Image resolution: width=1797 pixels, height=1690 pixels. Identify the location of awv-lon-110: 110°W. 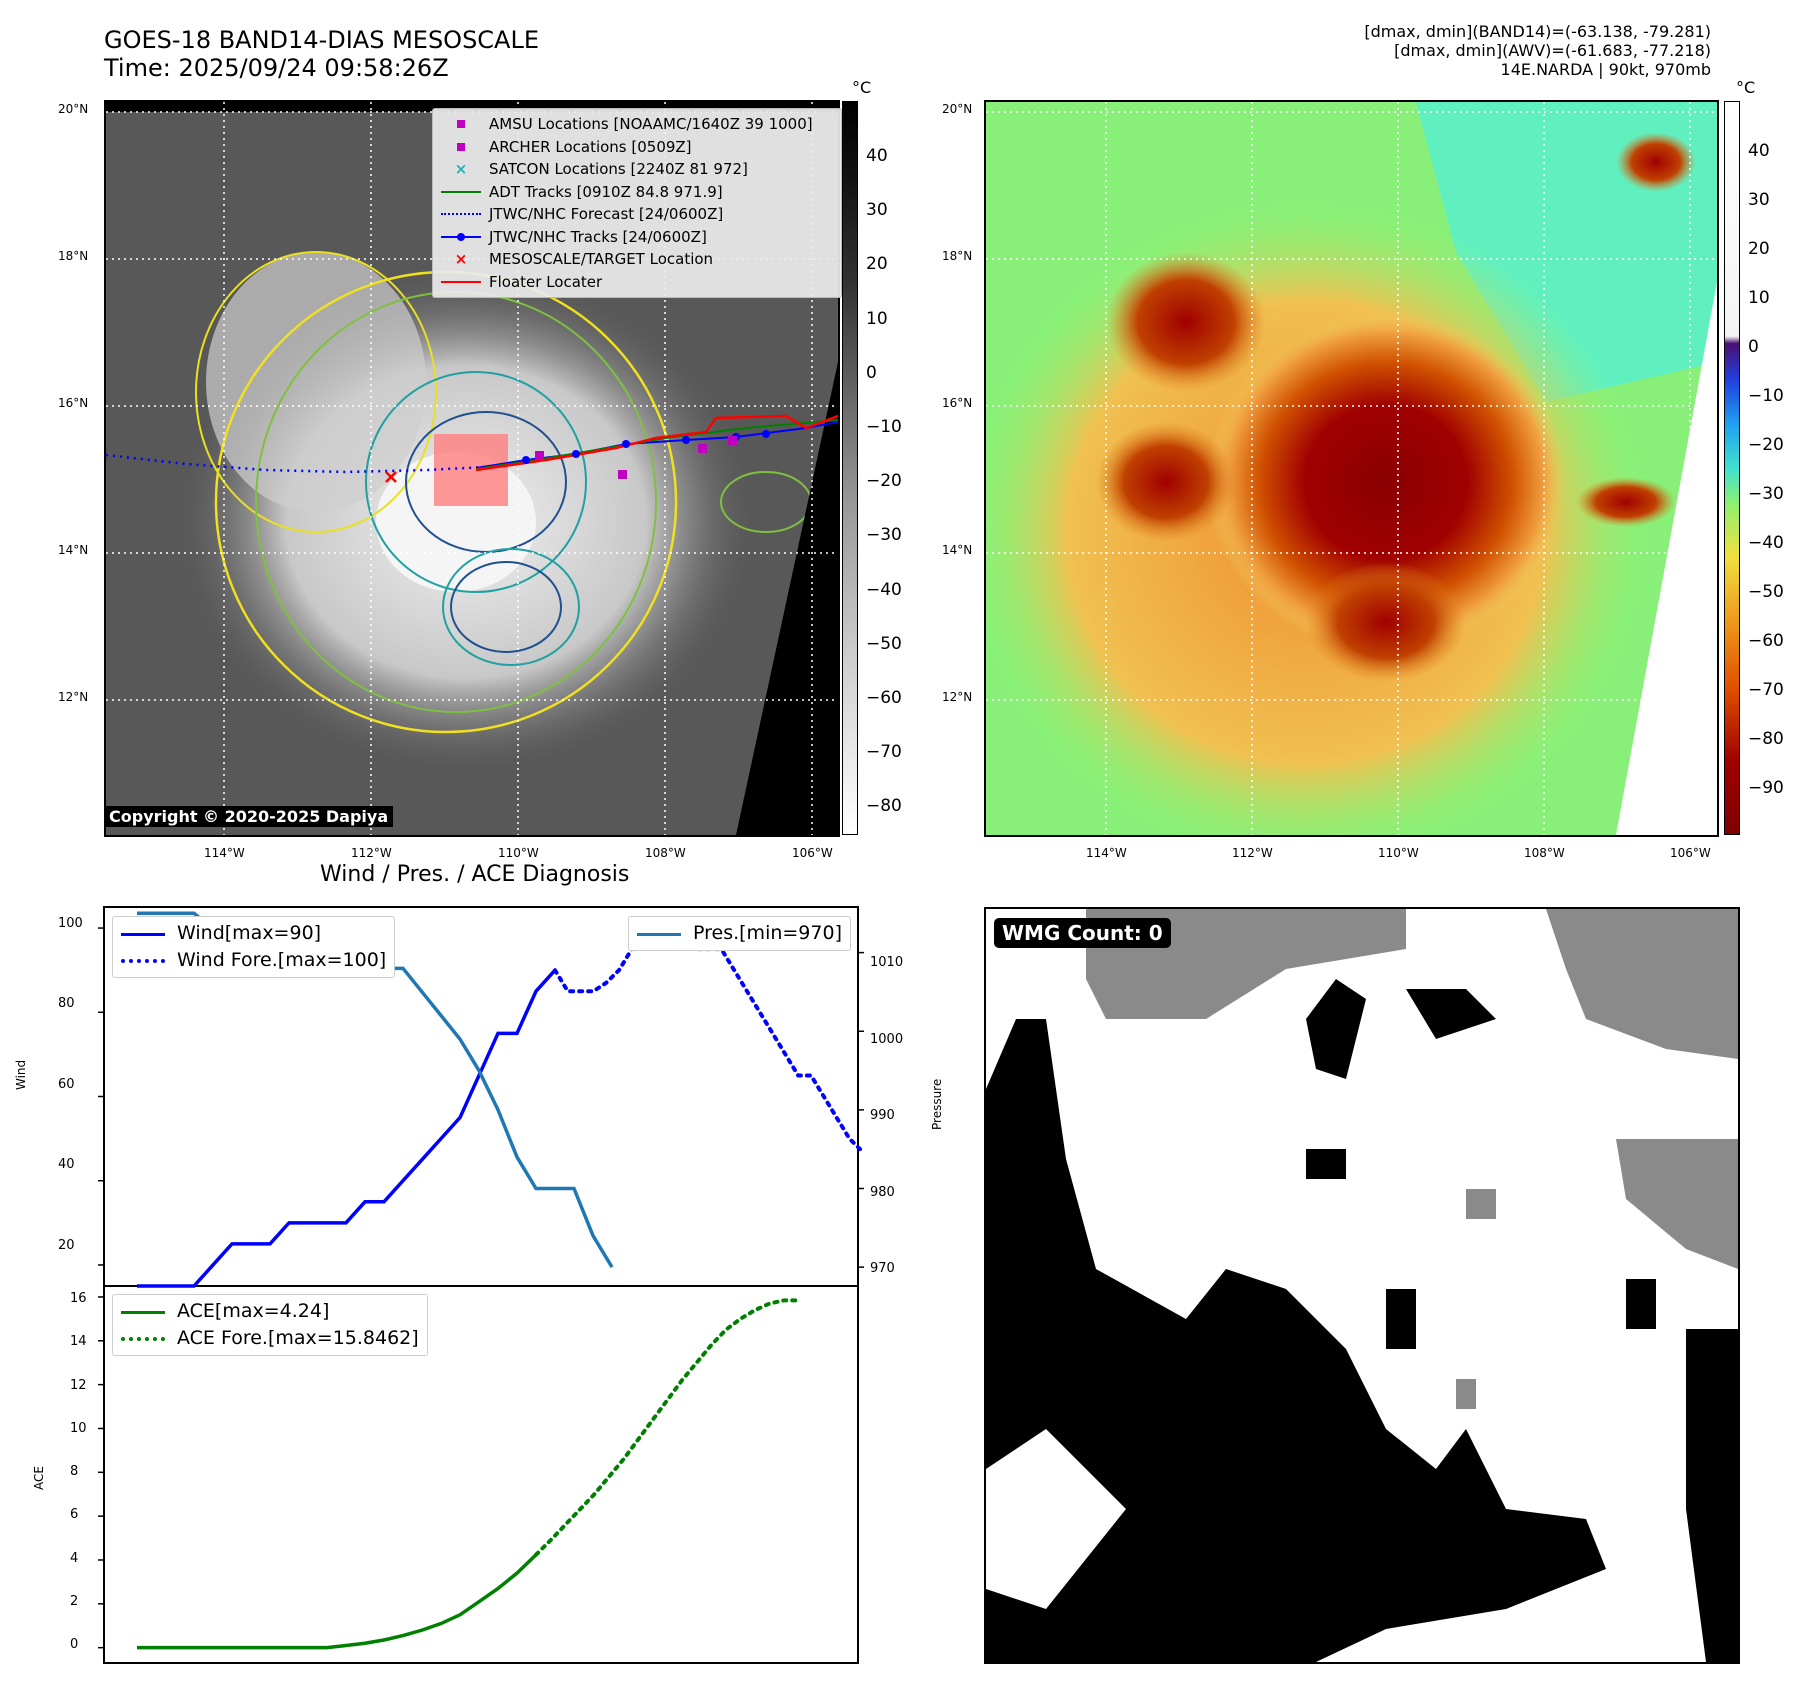
(1398, 853).